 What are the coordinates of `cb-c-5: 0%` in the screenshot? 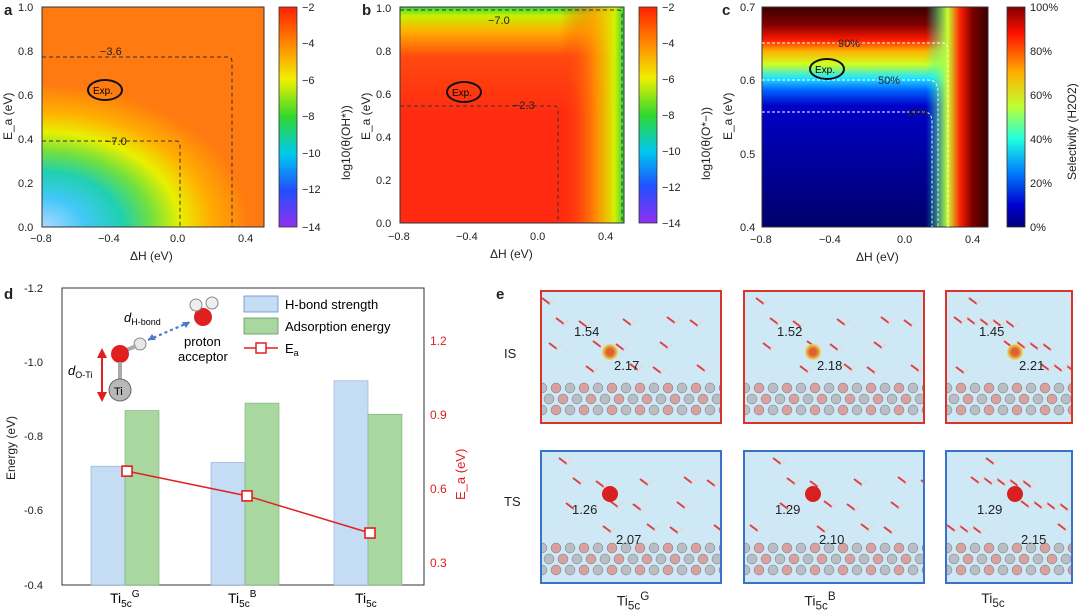 It's located at (1038, 228).